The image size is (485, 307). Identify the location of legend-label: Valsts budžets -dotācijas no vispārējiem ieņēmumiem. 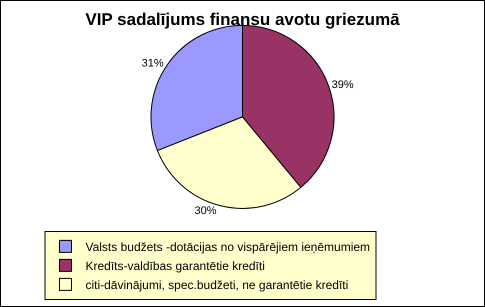
(227, 247).